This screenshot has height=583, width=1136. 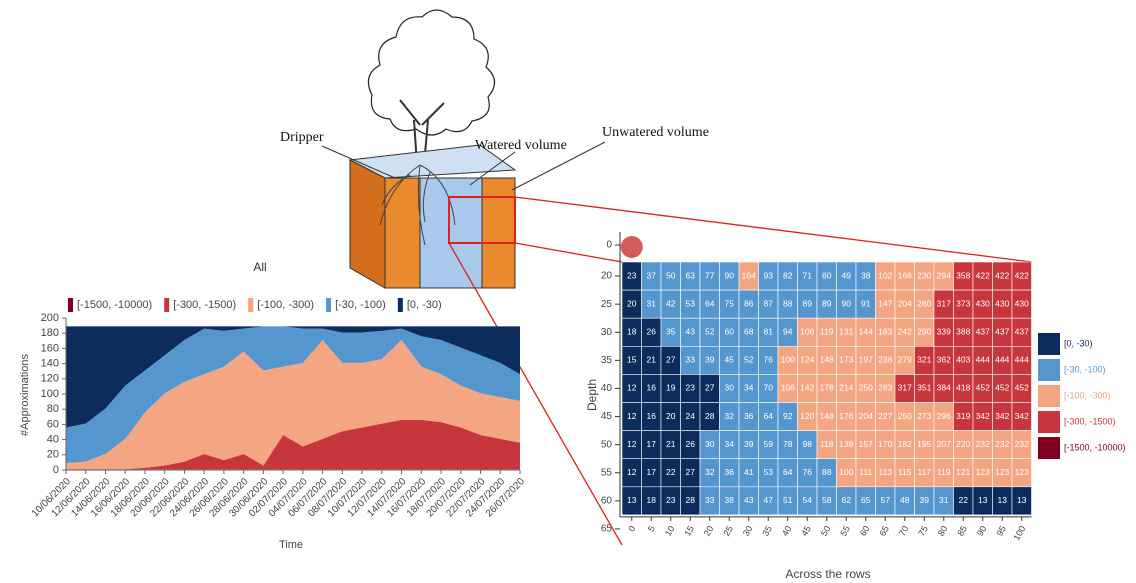 I want to click on diagram-label: Dripper, so click(x=302, y=137).